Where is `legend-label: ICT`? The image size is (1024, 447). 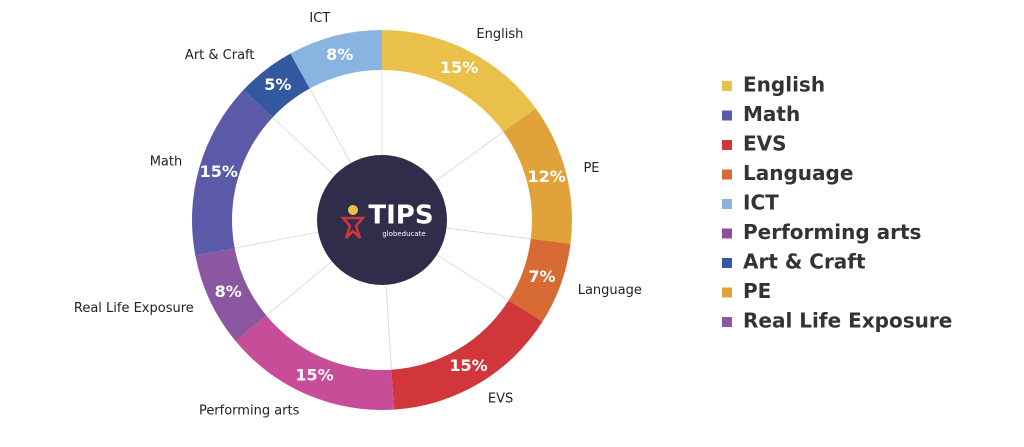 legend-label: ICT is located at coordinates (761, 203).